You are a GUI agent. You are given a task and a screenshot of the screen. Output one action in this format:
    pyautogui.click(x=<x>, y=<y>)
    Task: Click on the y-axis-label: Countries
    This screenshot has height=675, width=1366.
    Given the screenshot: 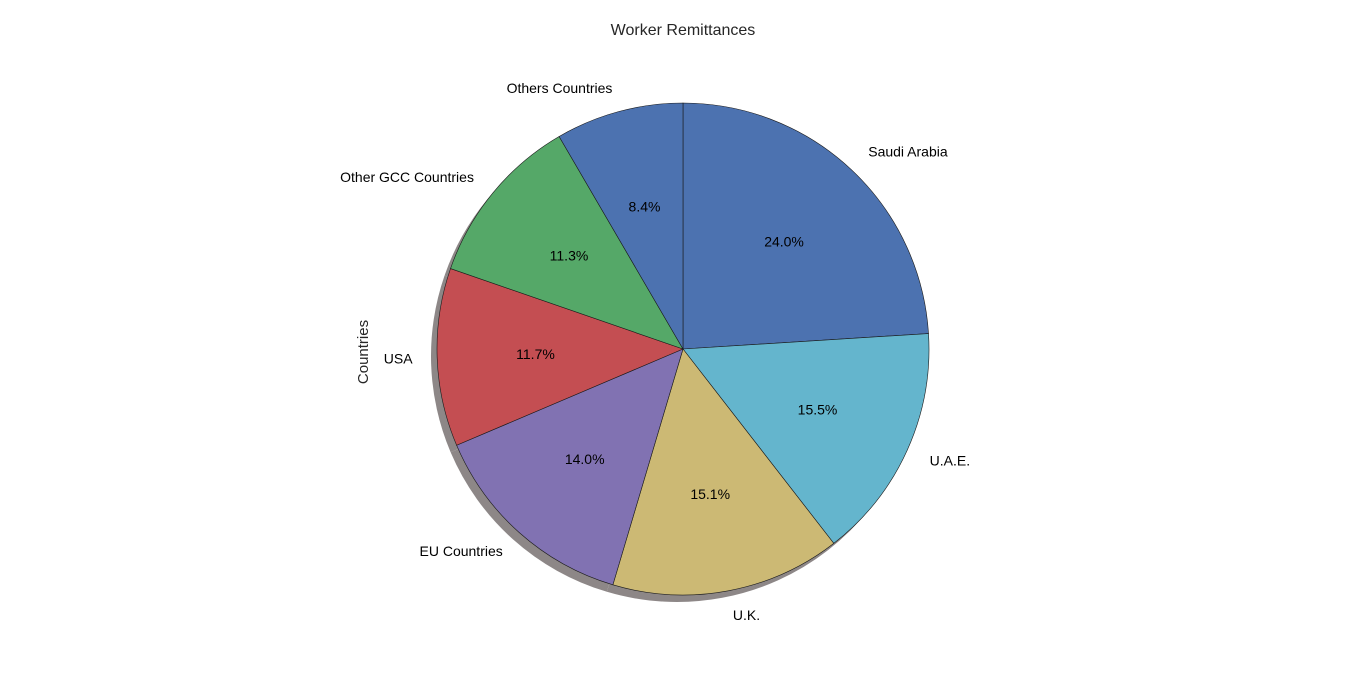 What is the action you would take?
    pyautogui.click(x=363, y=352)
    